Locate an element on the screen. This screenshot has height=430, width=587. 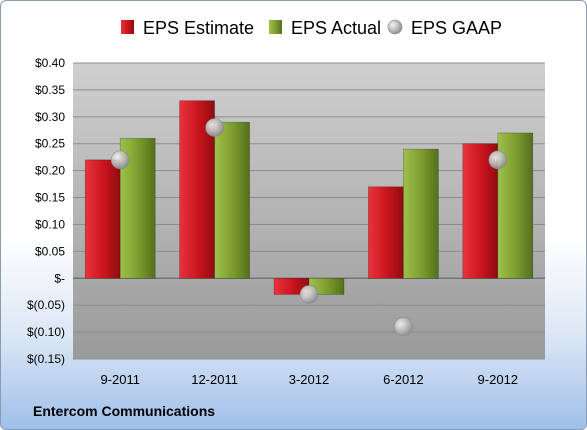
y-tick-label: $0.20 is located at coordinates (50, 171).